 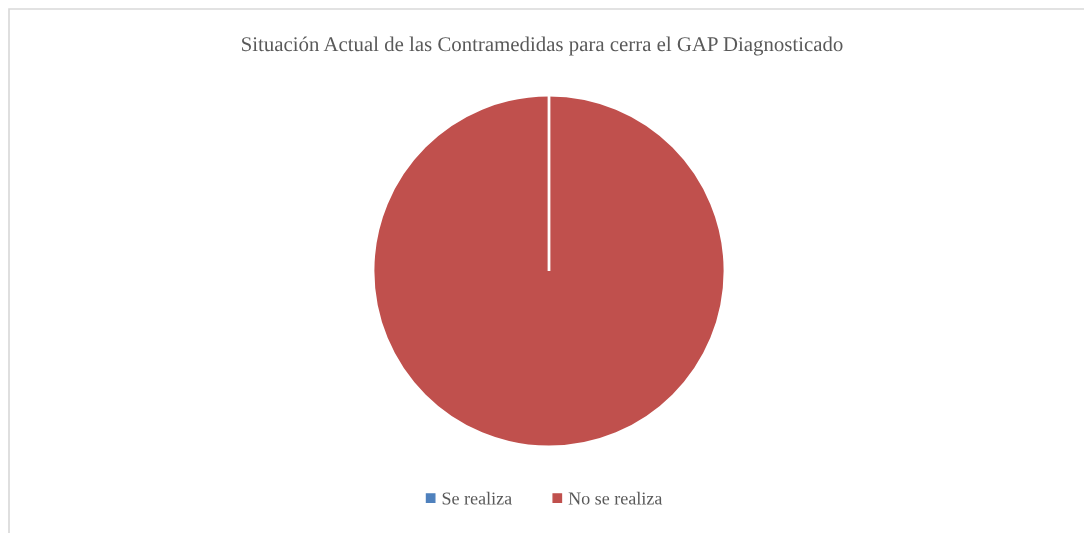 I want to click on legend-label: No se realiza, so click(x=615, y=498).